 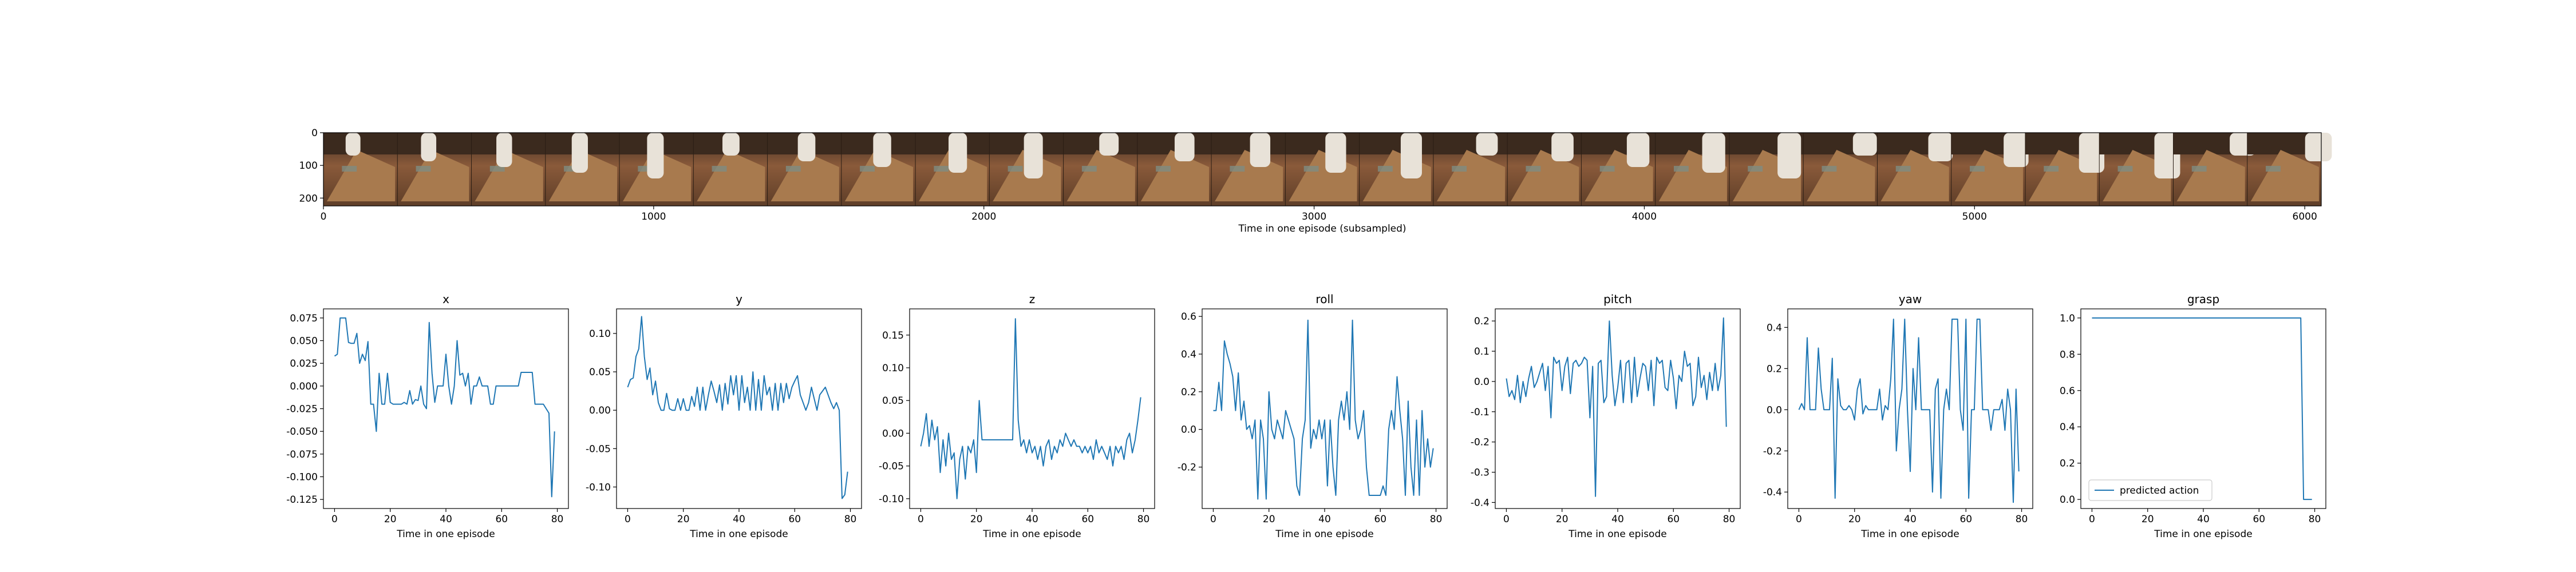 What do you see at coordinates (891, 499) in the screenshot?
I see `y-tick-label: -0.10` at bounding box center [891, 499].